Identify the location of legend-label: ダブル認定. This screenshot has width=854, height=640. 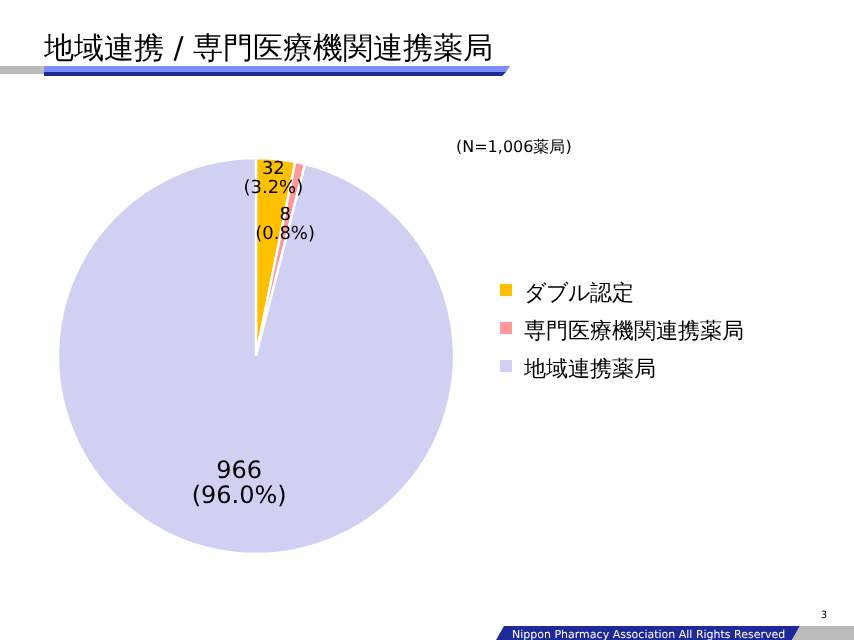
(579, 293).